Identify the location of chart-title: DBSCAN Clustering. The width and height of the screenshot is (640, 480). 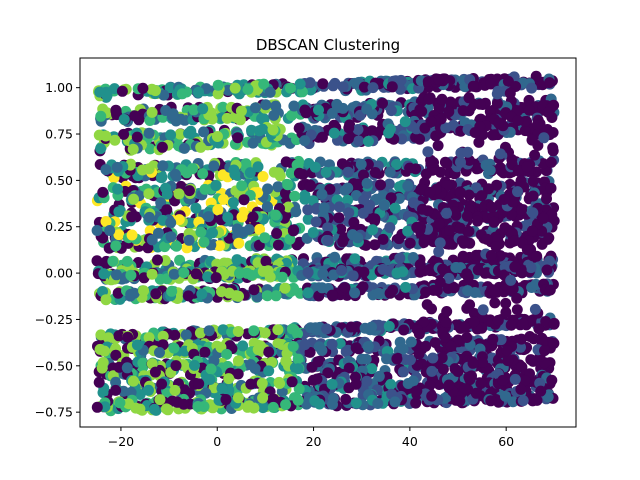
(328, 45).